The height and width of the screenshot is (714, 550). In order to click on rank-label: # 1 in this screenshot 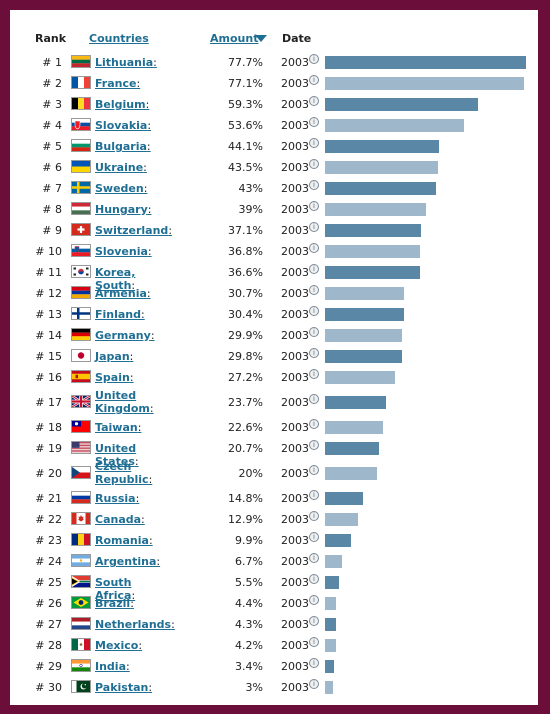, I will do `click(52, 62)`.